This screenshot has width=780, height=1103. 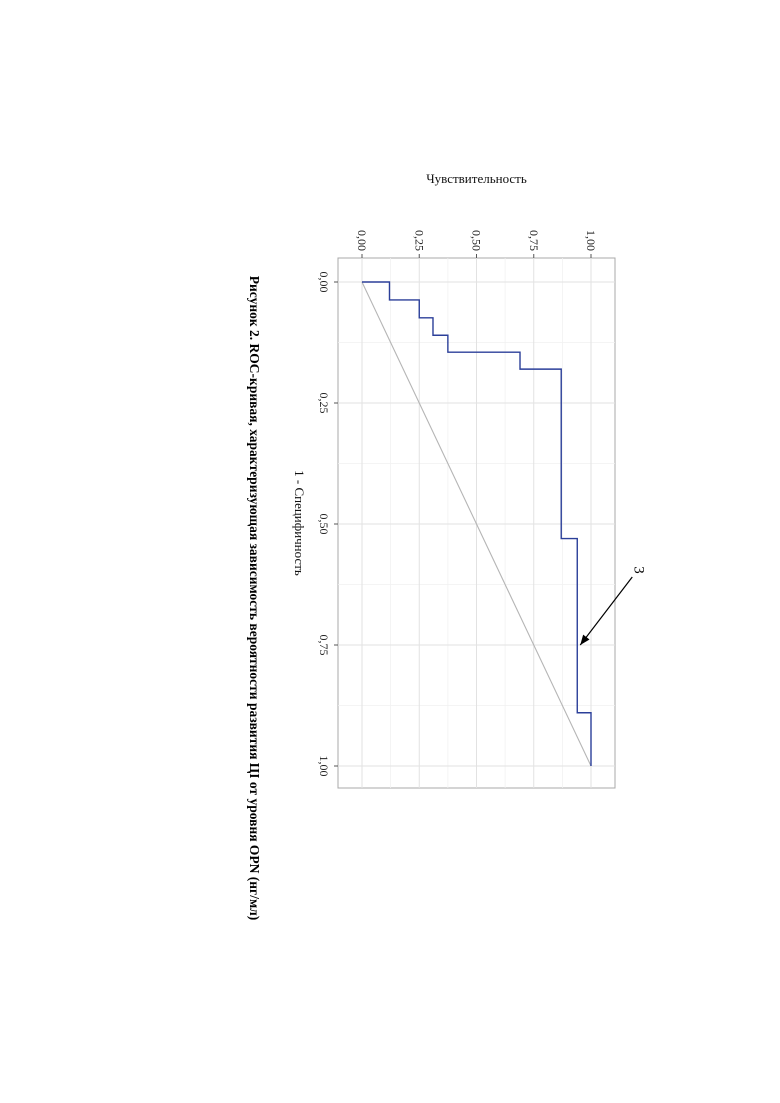 I want to click on x-tick-label: 1,00, so click(x=324, y=766).